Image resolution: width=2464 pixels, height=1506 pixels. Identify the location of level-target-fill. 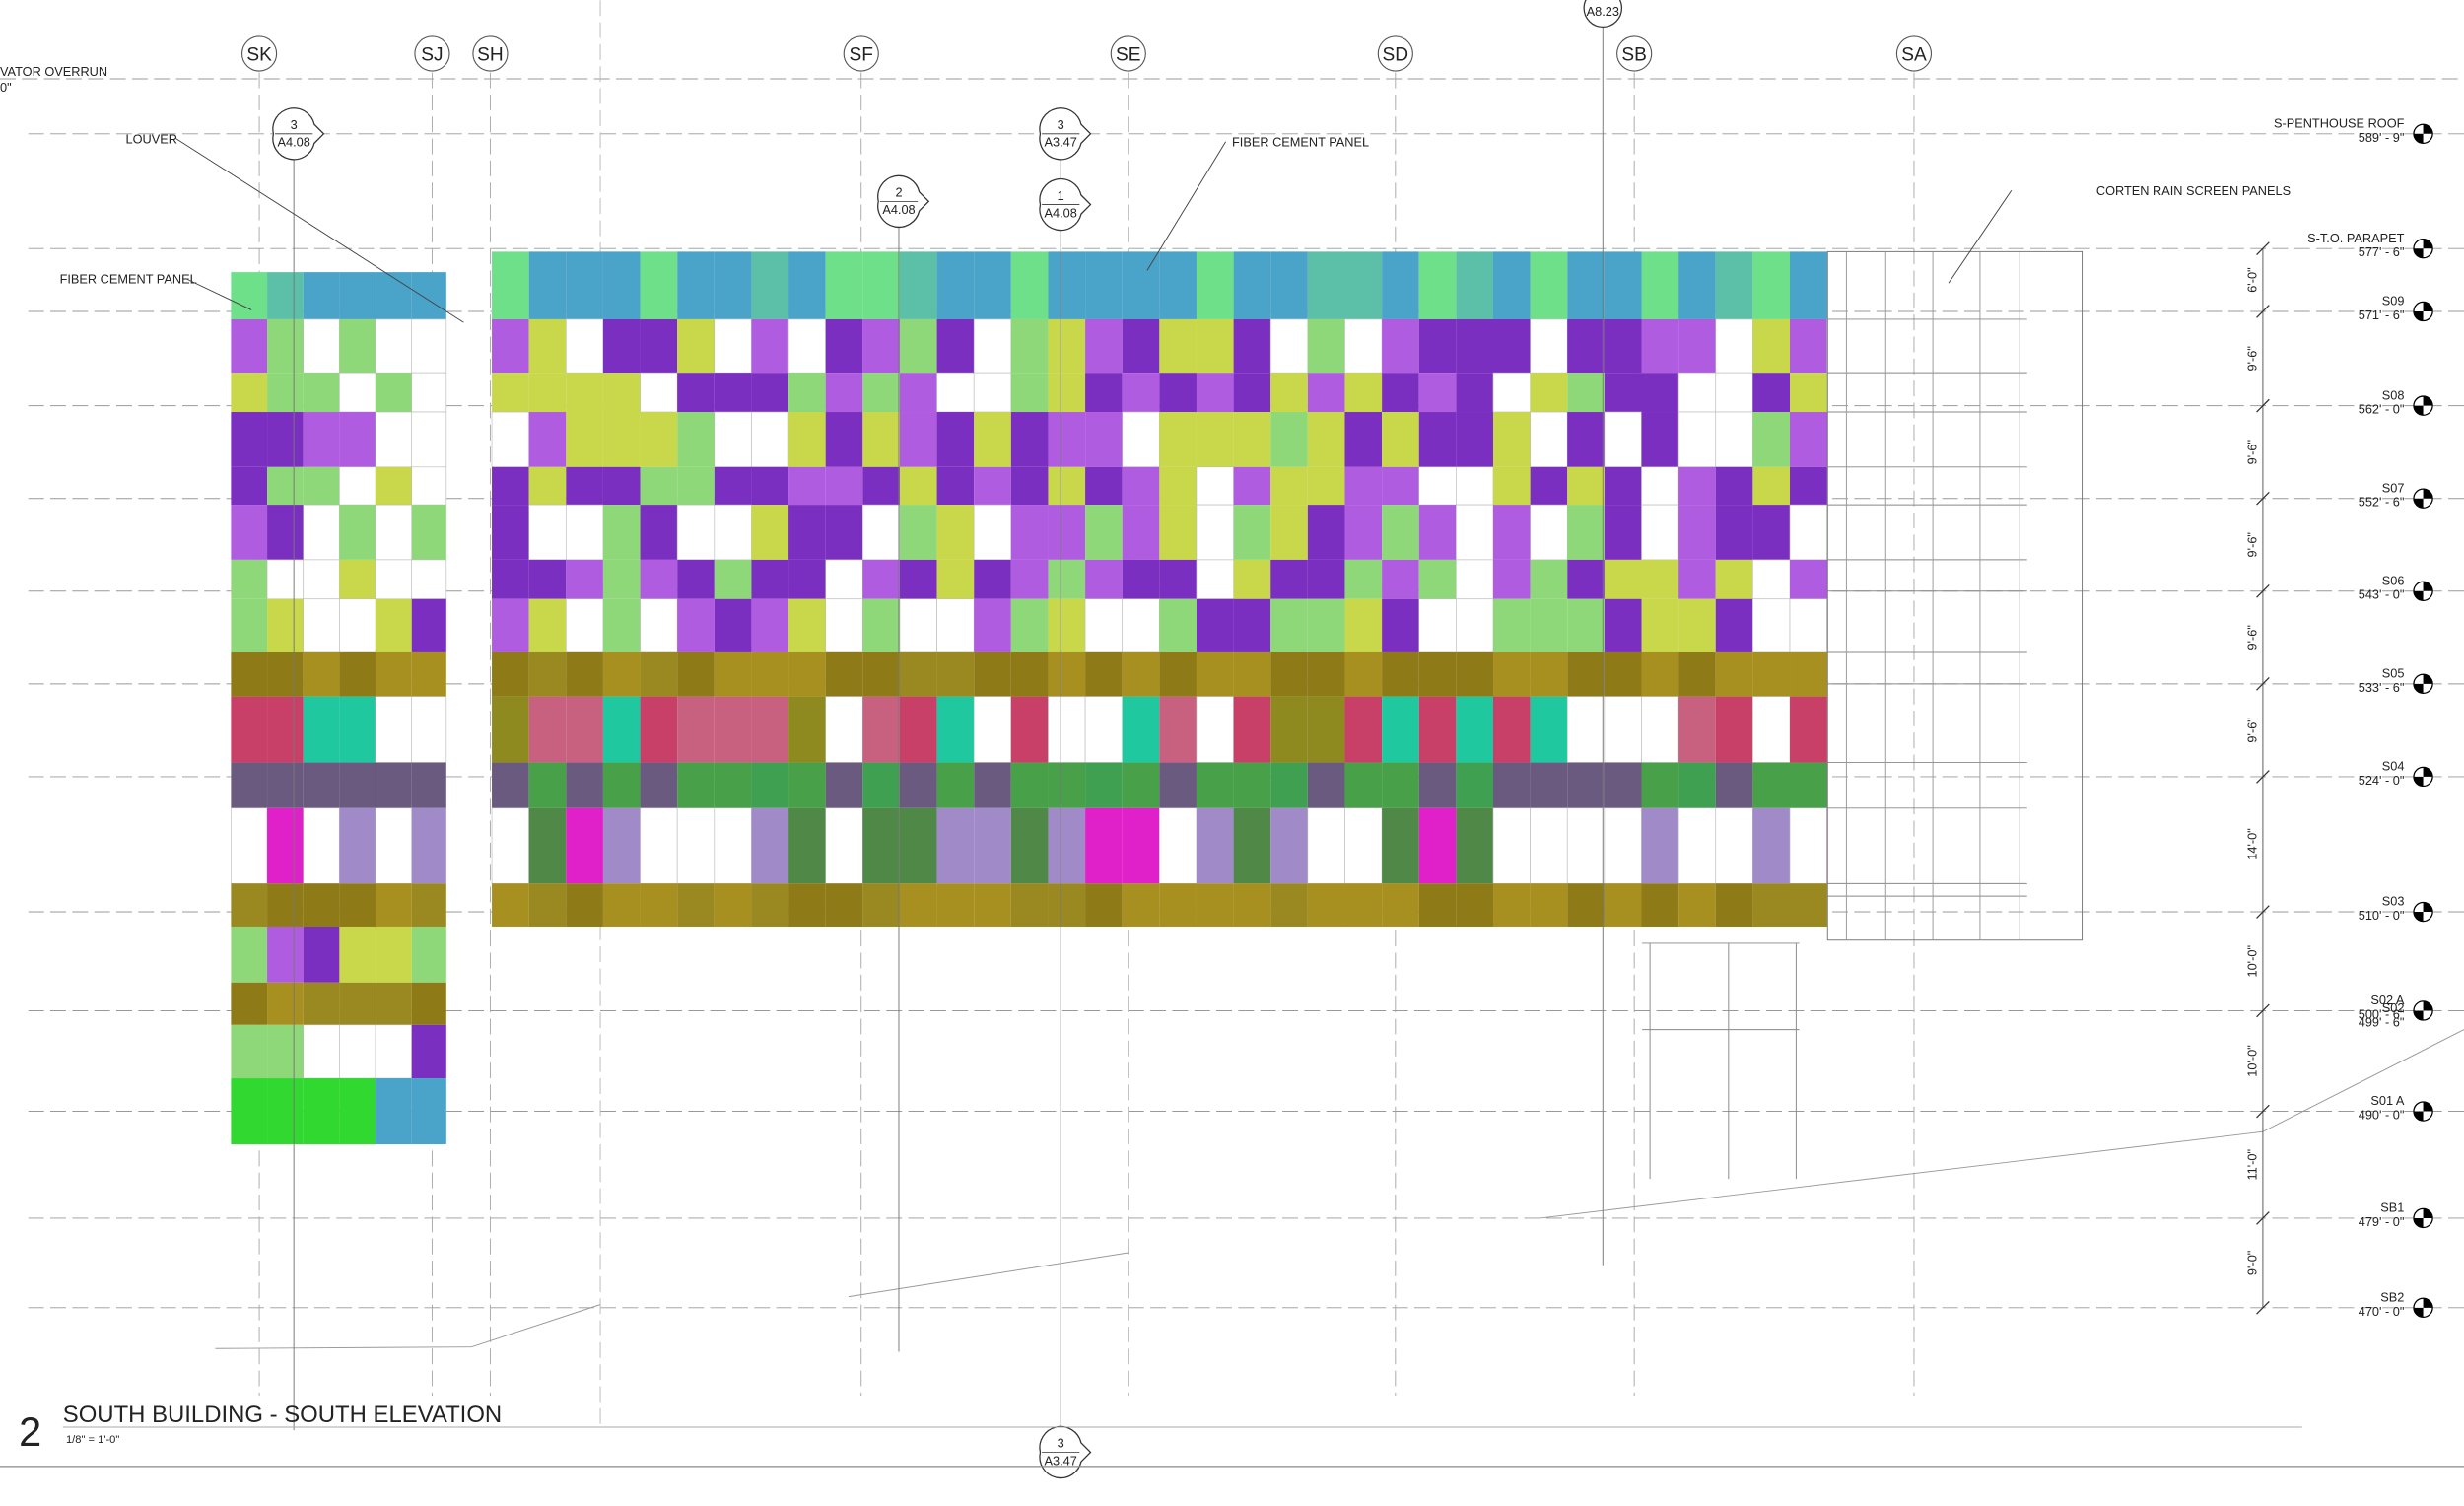
(2423, 134).